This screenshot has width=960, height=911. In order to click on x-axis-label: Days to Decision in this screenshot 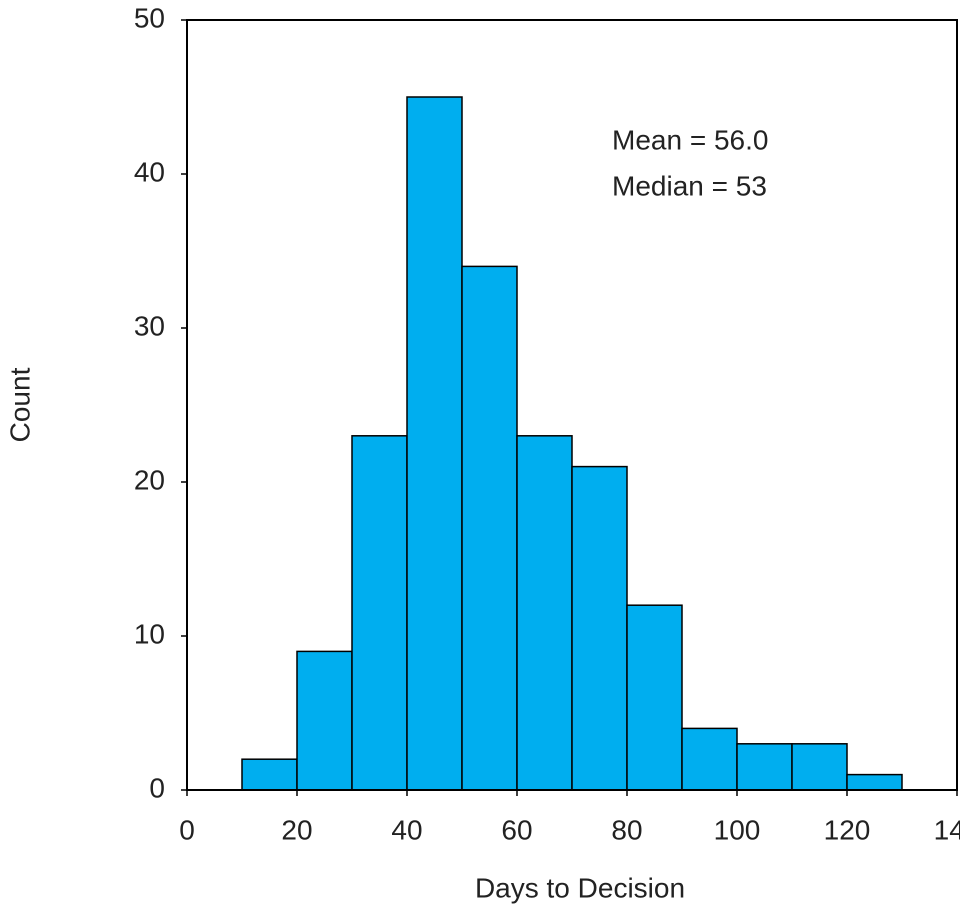, I will do `click(580, 887)`.